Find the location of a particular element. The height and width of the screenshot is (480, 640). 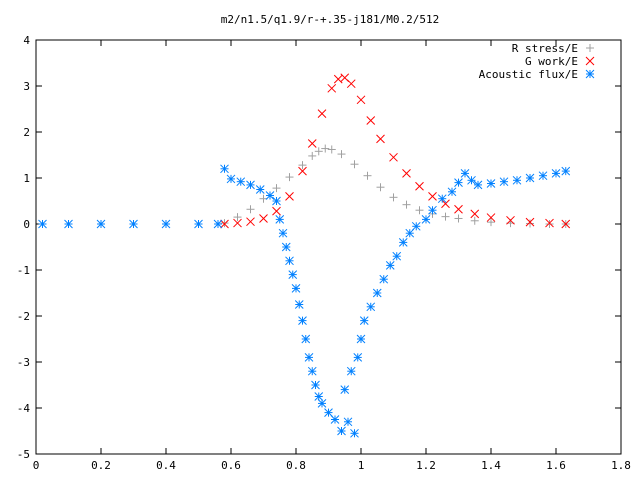

y-tick-label: -4 is located at coordinates (24, 408).